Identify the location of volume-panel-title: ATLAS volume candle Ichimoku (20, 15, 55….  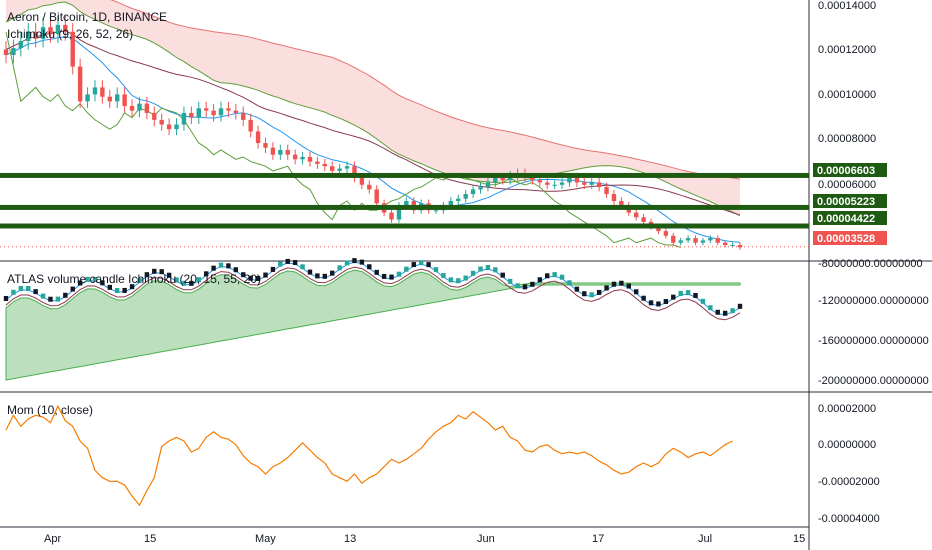
(134, 279).